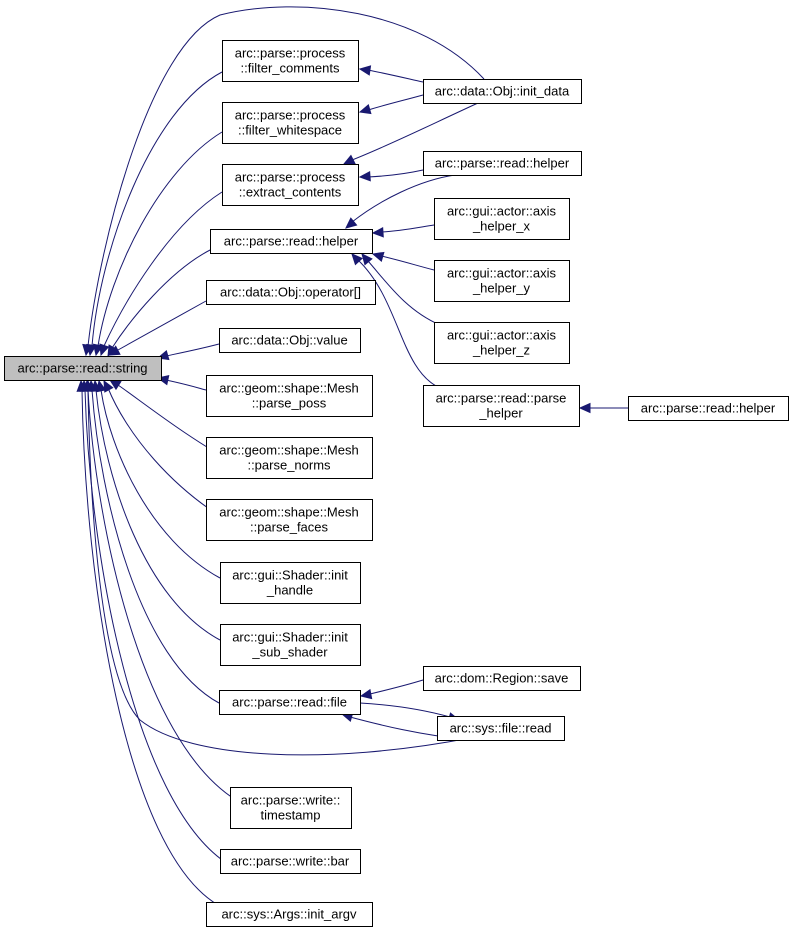 The width and height of the screenshot is (794, 934). Describe the element at coordinates (290, 192) in the screenshot. I see `node-label-line: ::extract_contents` at that location.